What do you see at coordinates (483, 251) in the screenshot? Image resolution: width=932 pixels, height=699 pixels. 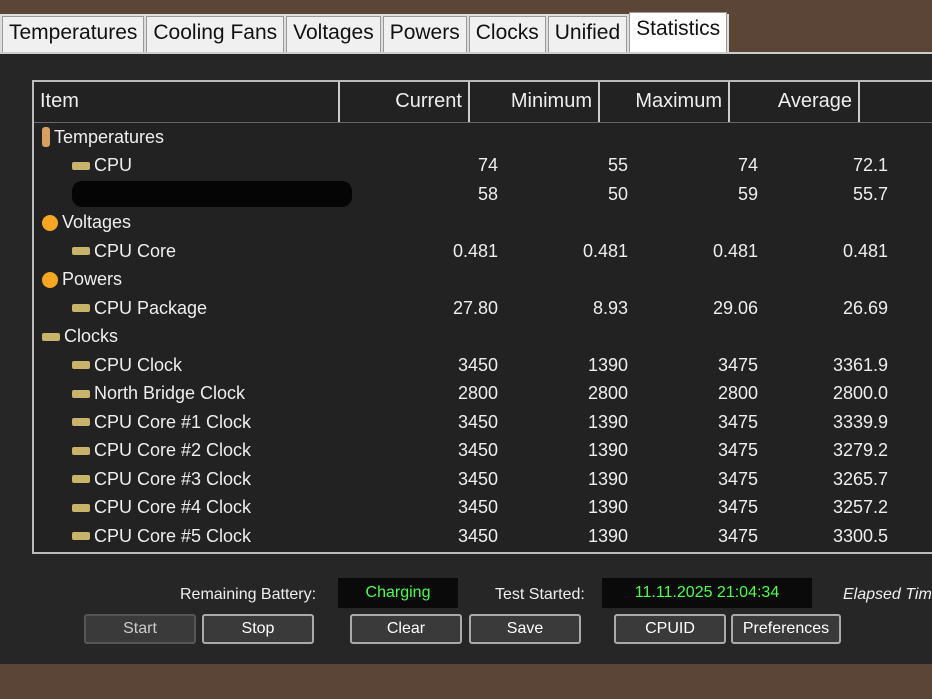 I see `table-row: CPU Core 0.481 0.481 0.481 0.481` at bounding box center [483, 251].